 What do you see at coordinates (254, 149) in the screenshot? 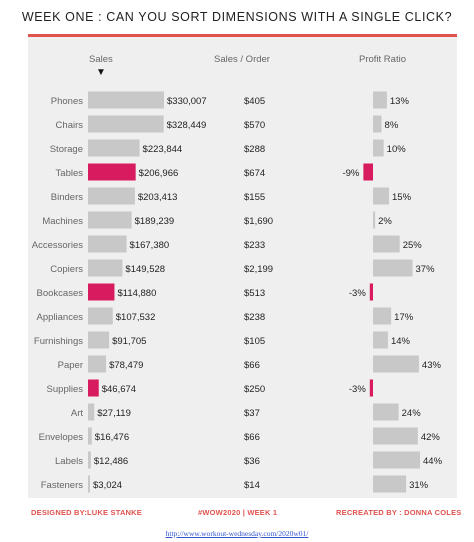
I see `sales-per-order-value: $288` at bounding box center [254, 149].